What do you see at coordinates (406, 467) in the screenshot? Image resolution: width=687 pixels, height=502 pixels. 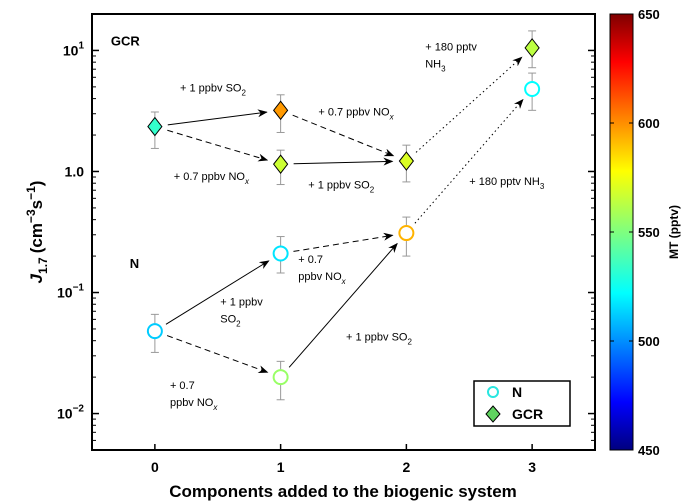 I see `x-tick-label: 2` at bounding box center [406, 467].